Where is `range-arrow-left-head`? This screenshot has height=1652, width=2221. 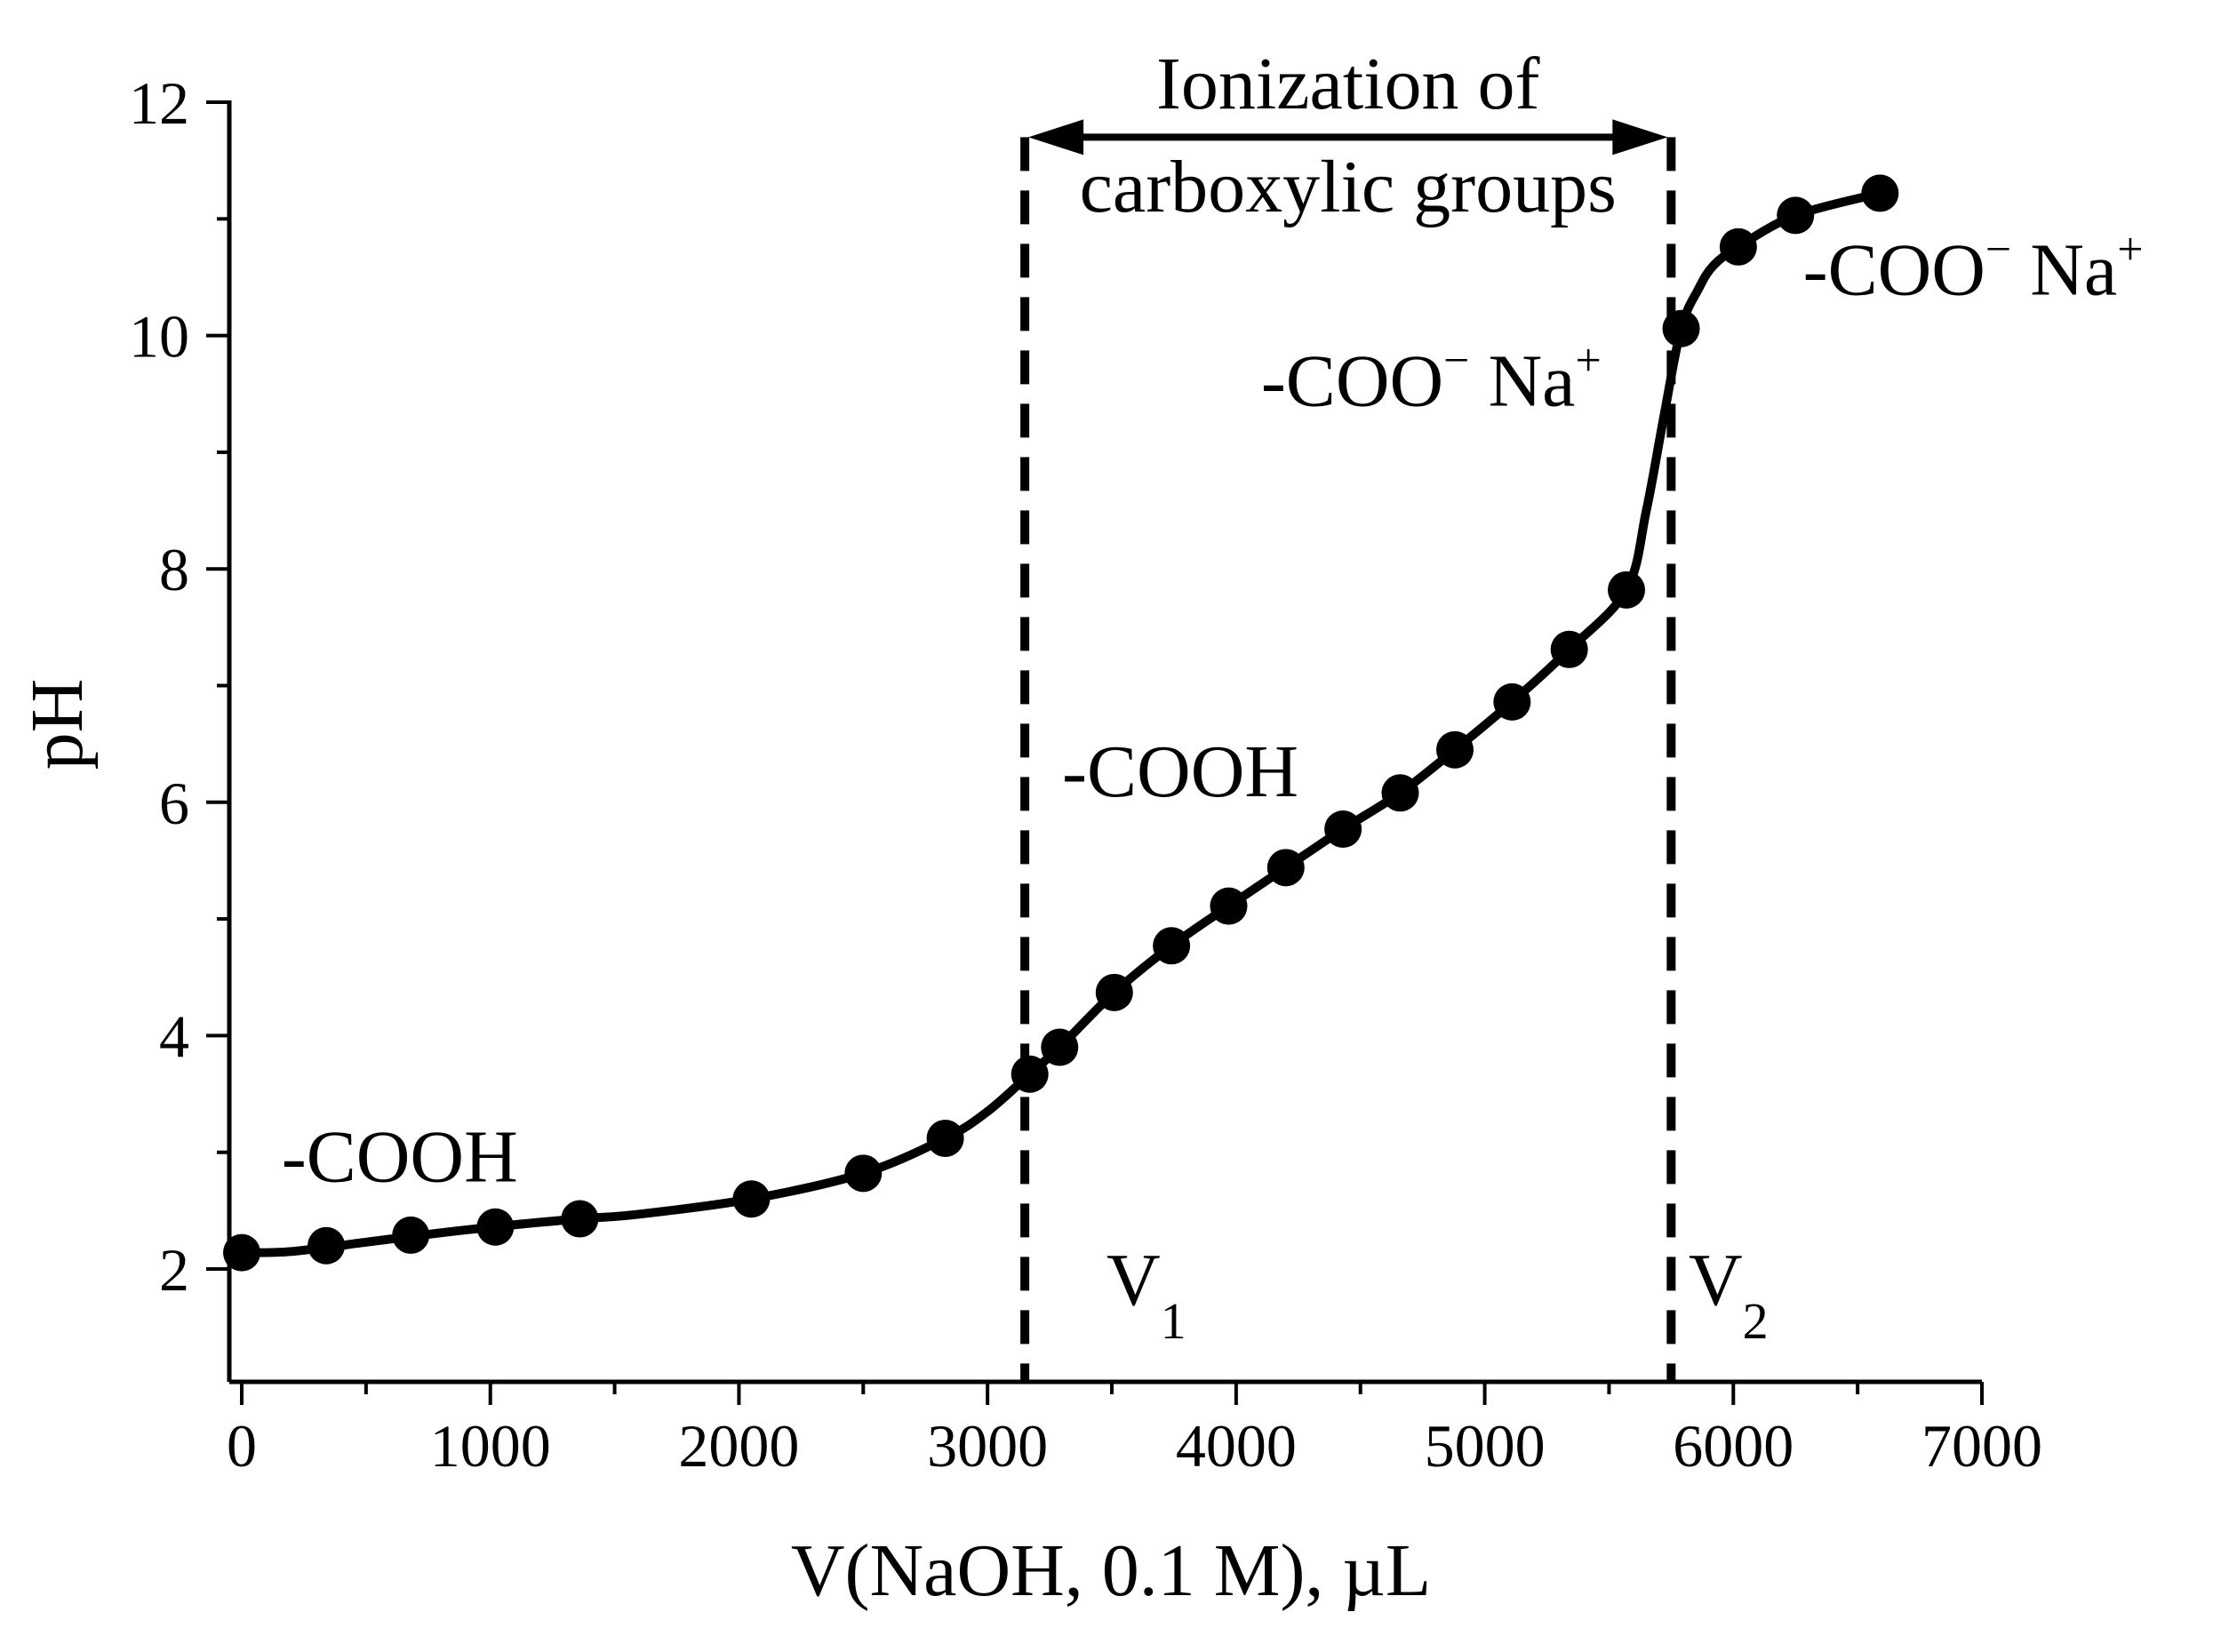
range-arrow-left-head is located at coordinates (1056, 137).